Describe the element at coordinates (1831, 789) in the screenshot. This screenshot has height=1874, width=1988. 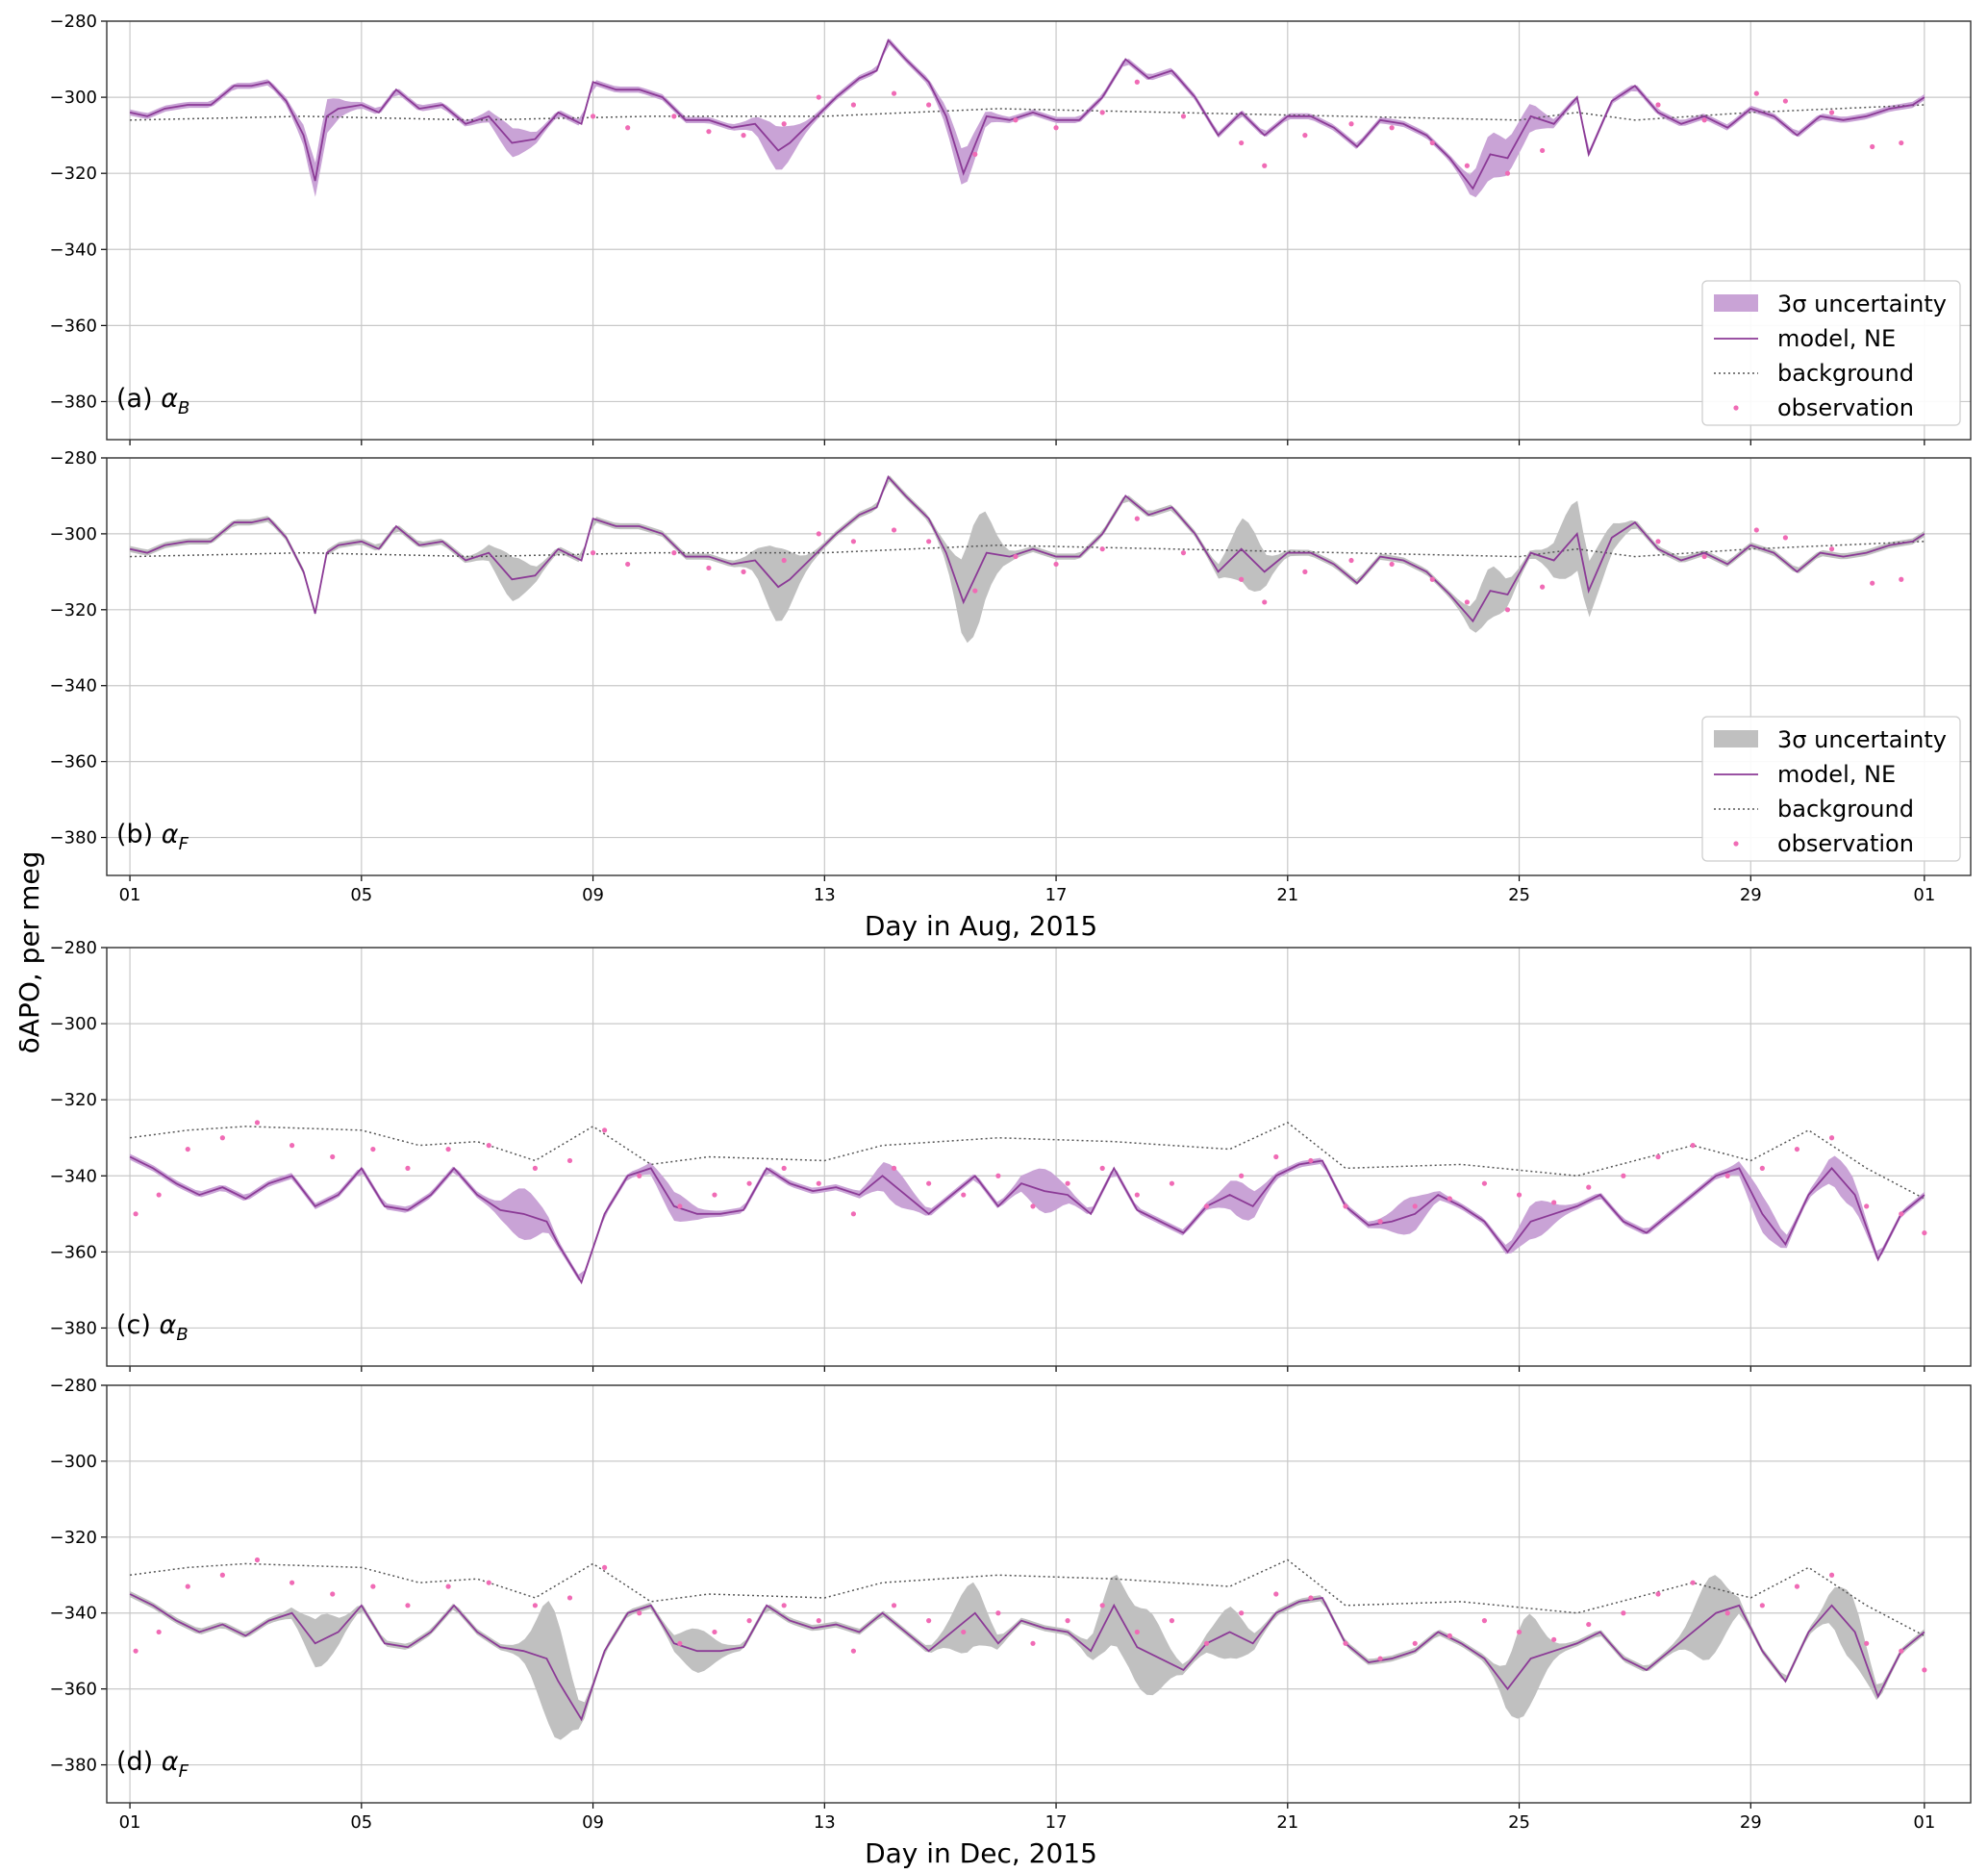
I see `legend-frame` at that location.